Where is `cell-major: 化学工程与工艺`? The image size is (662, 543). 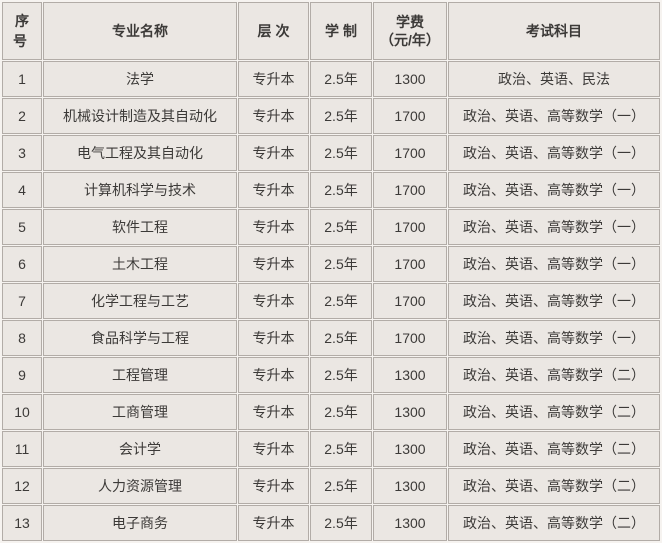
cell-major: 化学工程与工艺 is located at coordinates (140, 301).